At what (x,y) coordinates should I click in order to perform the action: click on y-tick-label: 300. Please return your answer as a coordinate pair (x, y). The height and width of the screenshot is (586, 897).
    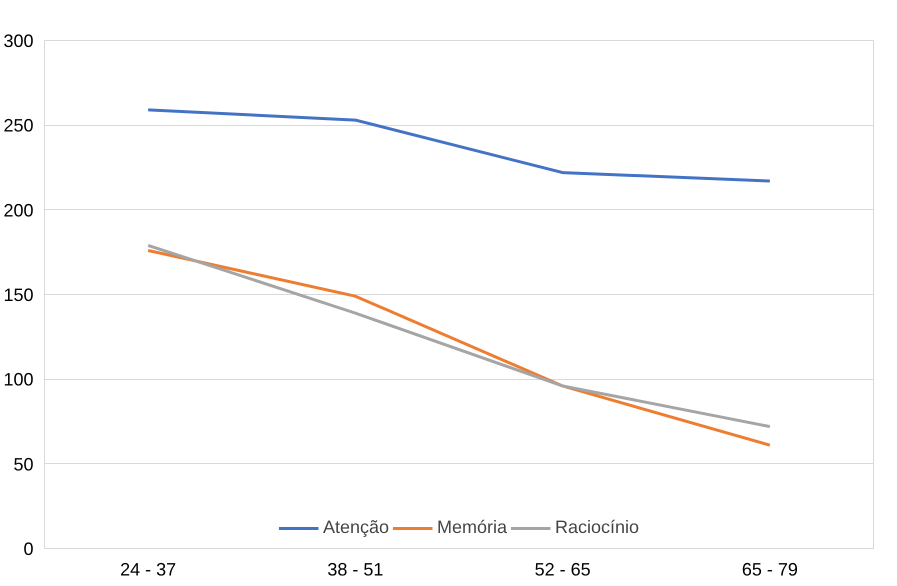
    Looking at the image, I should click on (18, 41).